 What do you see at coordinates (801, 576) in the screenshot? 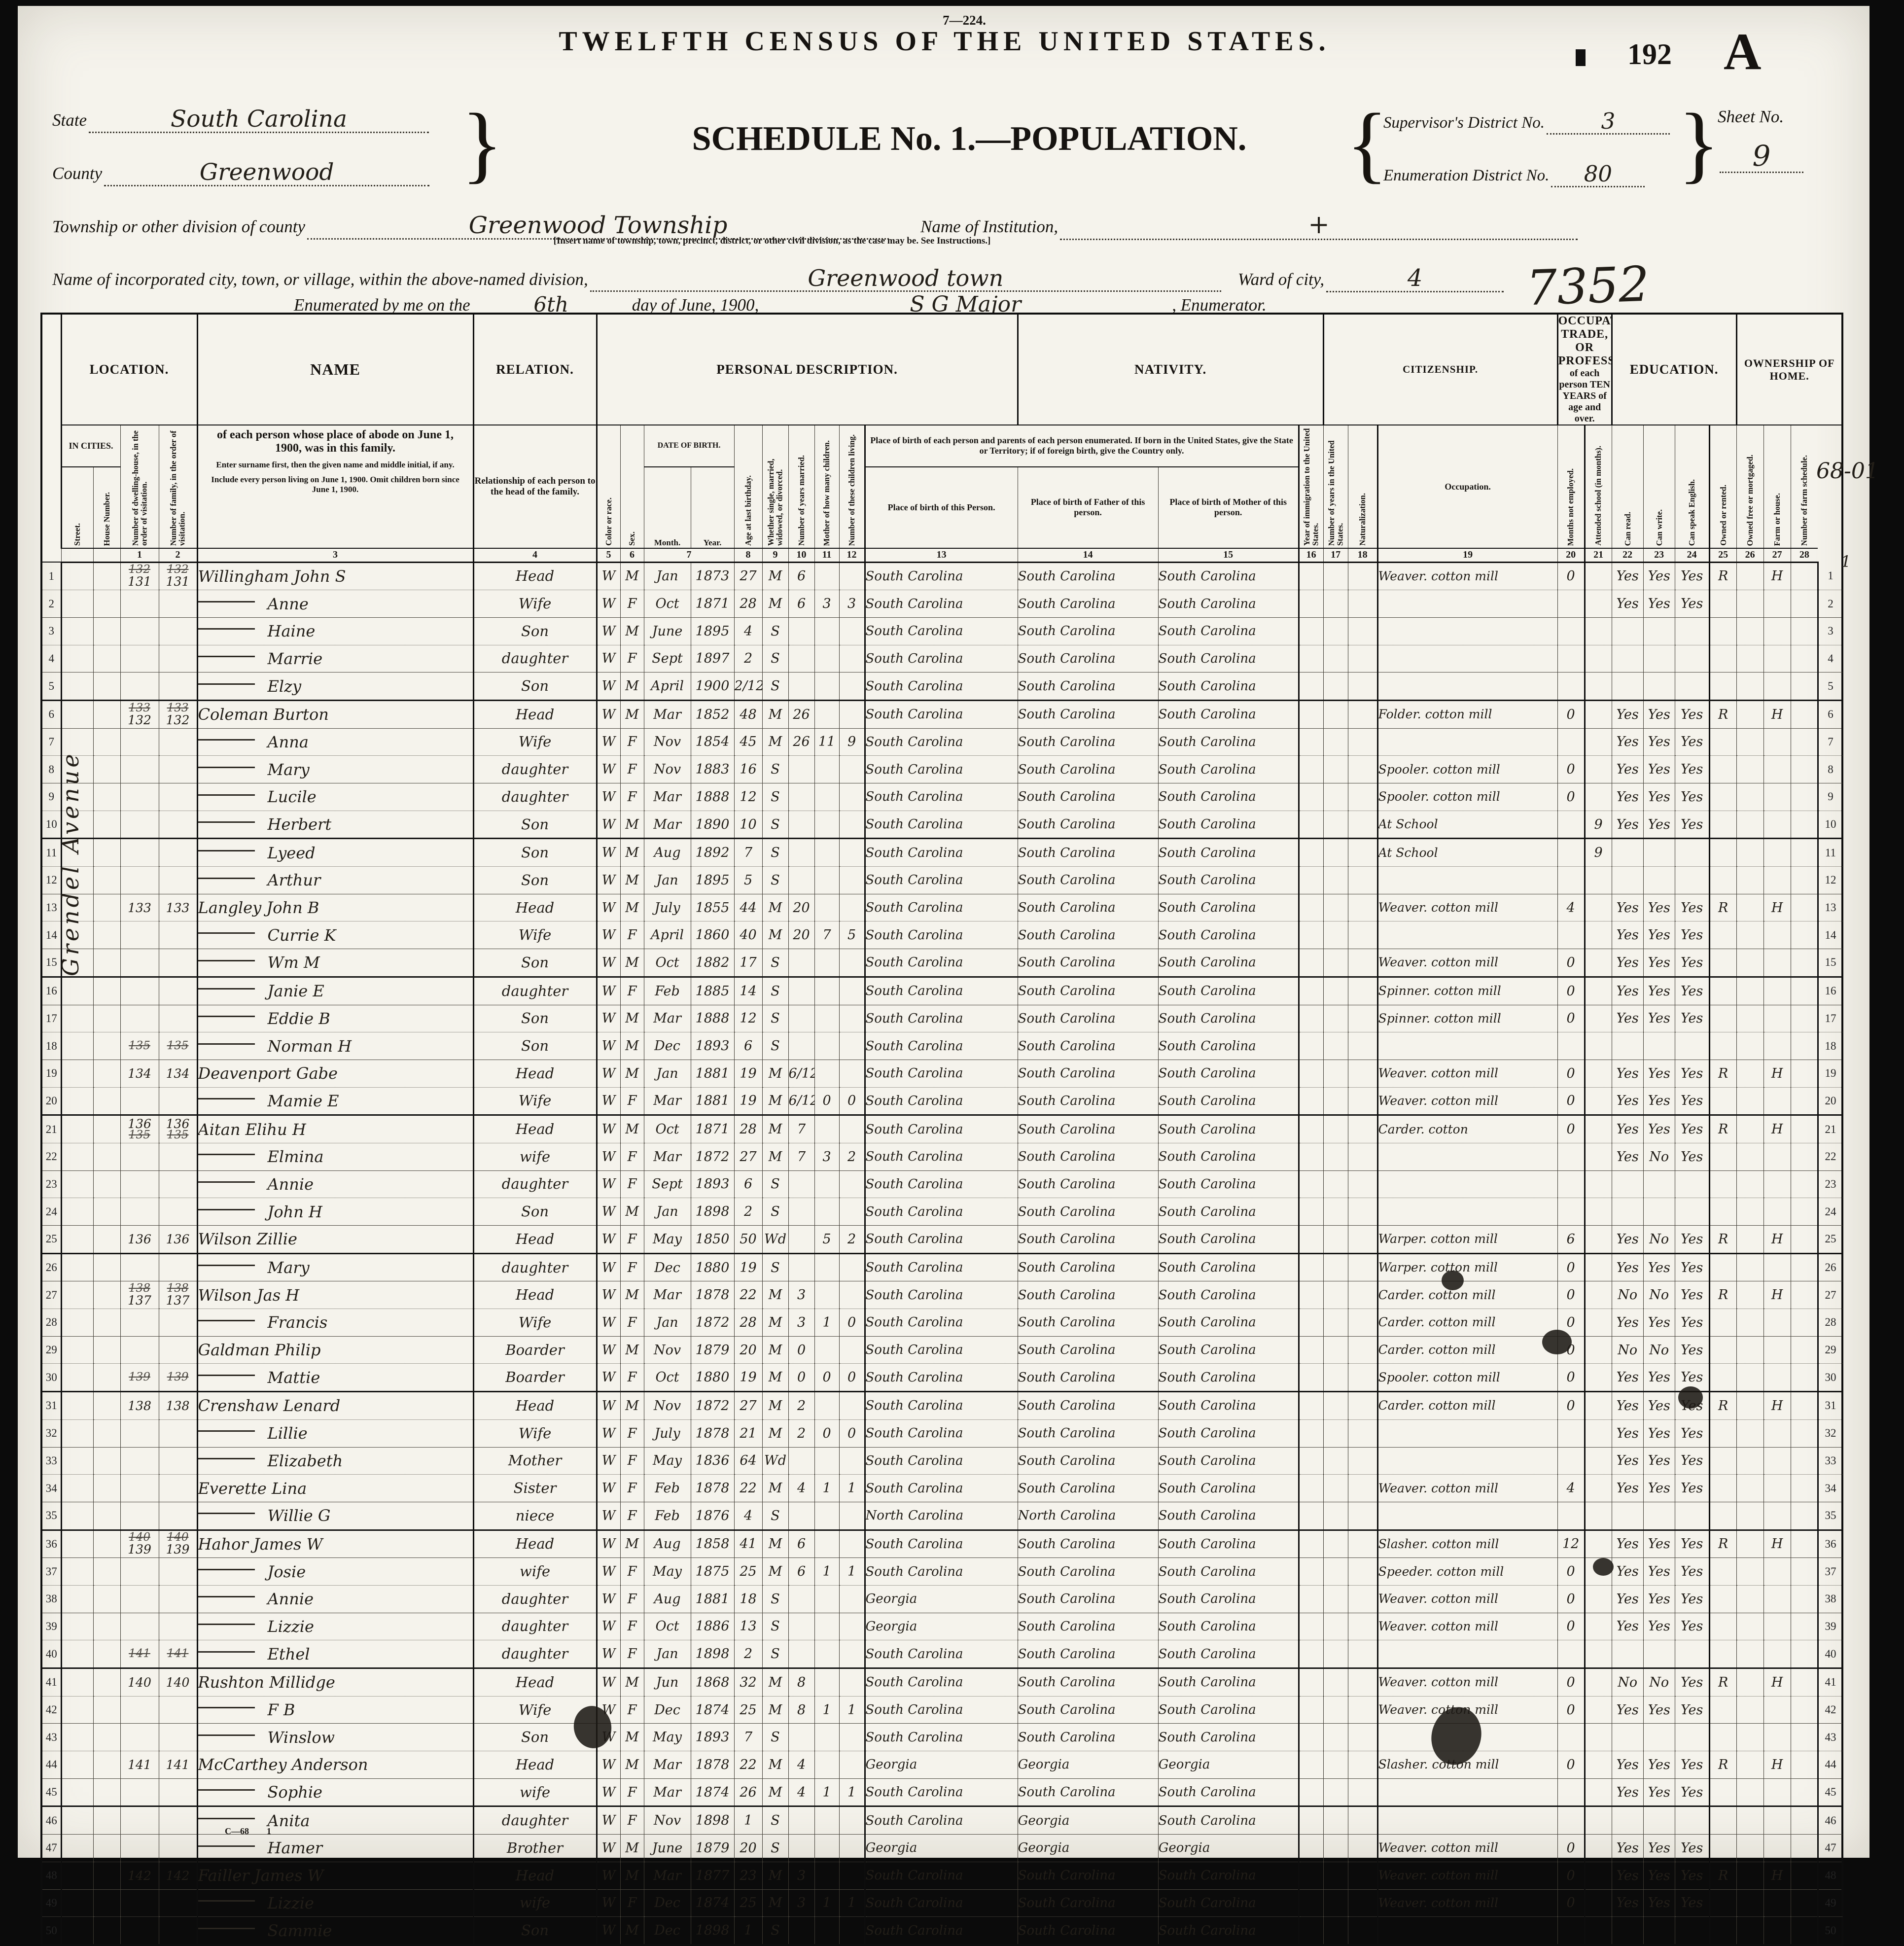
I see `cell-ym: 6` at bounding box center [801, 576].